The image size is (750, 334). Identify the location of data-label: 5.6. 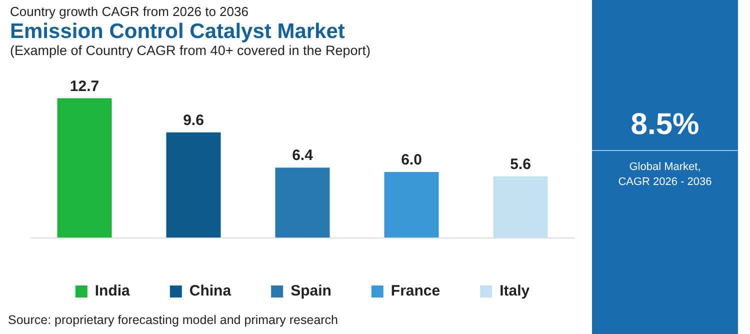
(520, 165).